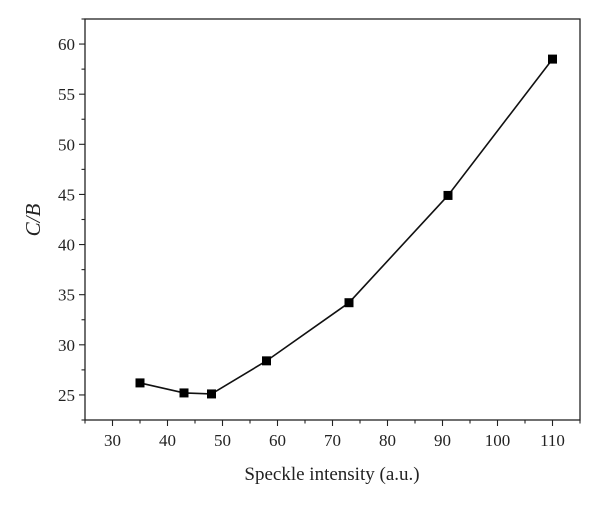  I want to click on y-tick-label: 35, so click(66, 295).